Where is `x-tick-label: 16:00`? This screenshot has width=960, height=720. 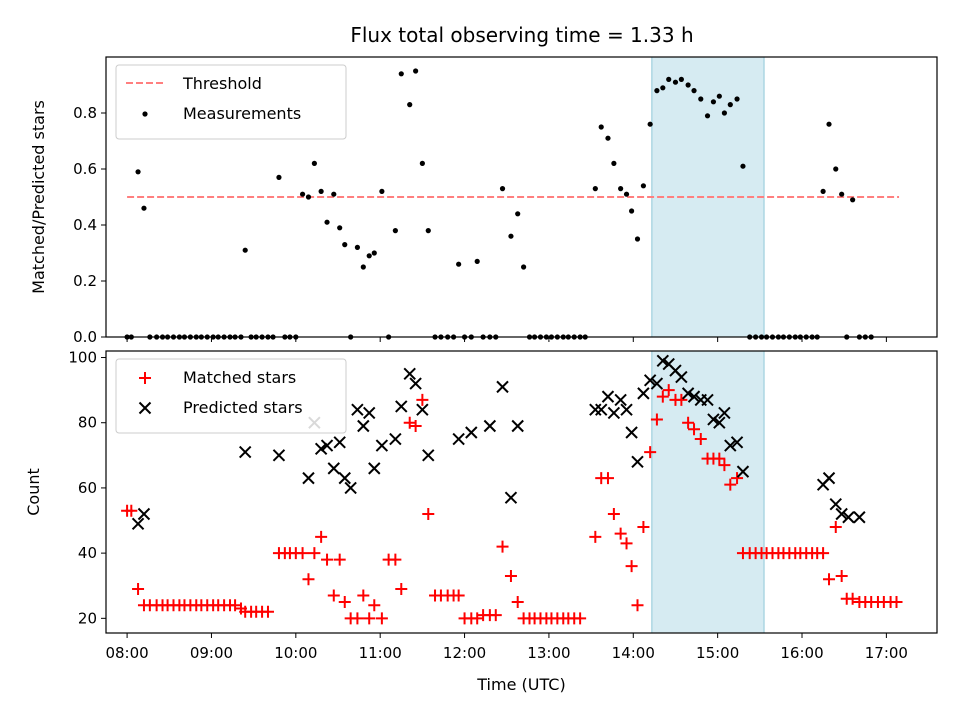
x-tick-label: 16:00 is located at coordinates (801, 653).